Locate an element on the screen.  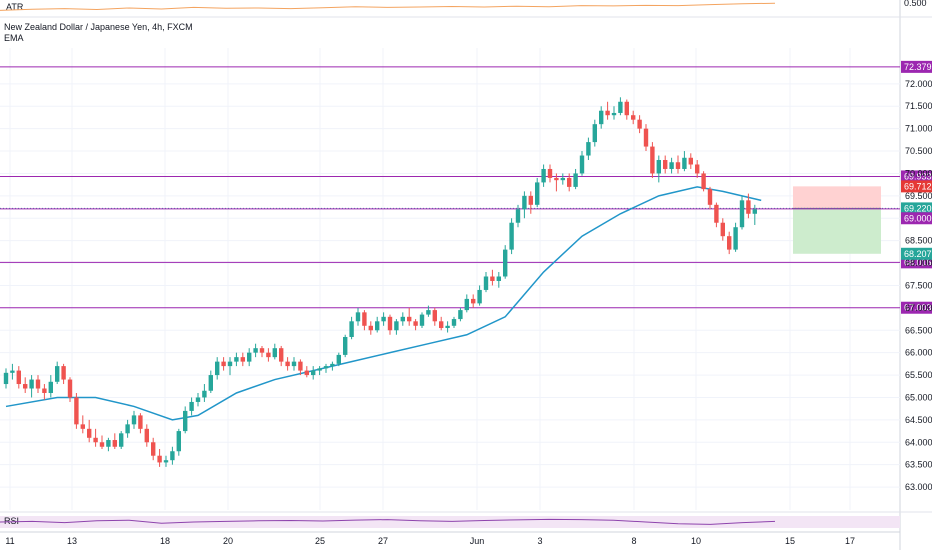
price-tick-label: 65.000 is located at coordinates (918, 397).